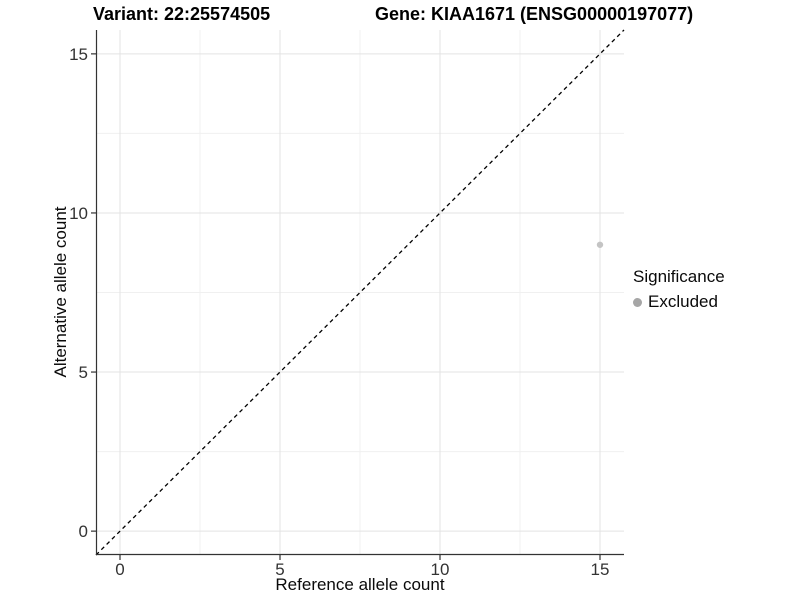 The image size is (800, 600). What do you see at coordinates (78, 213) in the screenshot?
I see `y-tick-label: 10` at bounding box center [78, 213].